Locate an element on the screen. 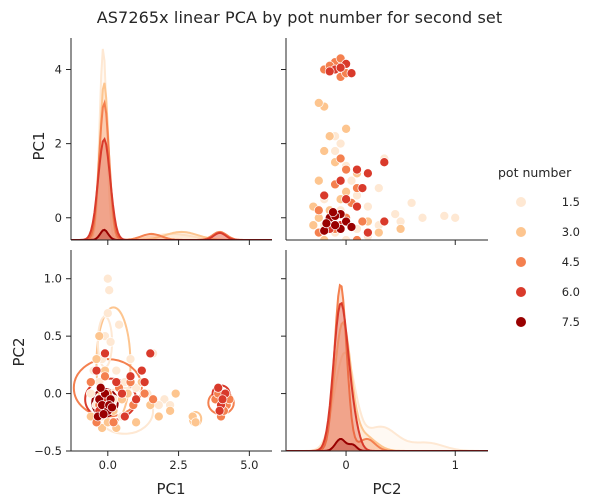  kde-line-3.0 is located at coordinates (171, 161).